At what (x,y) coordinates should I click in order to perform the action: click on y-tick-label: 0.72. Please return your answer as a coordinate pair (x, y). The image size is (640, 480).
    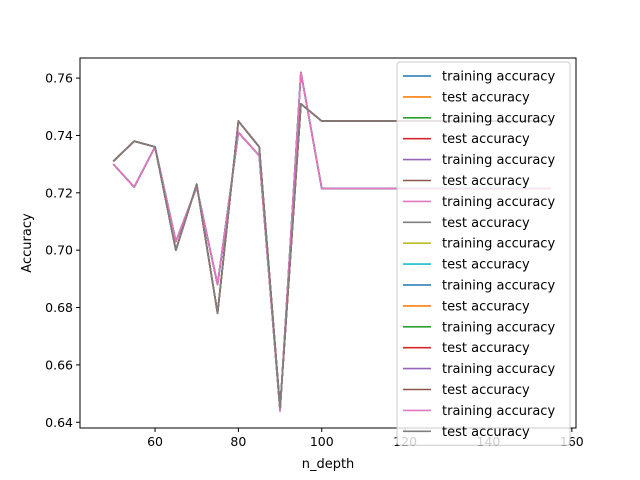
    Looking at the image, I should click on (59, 192).